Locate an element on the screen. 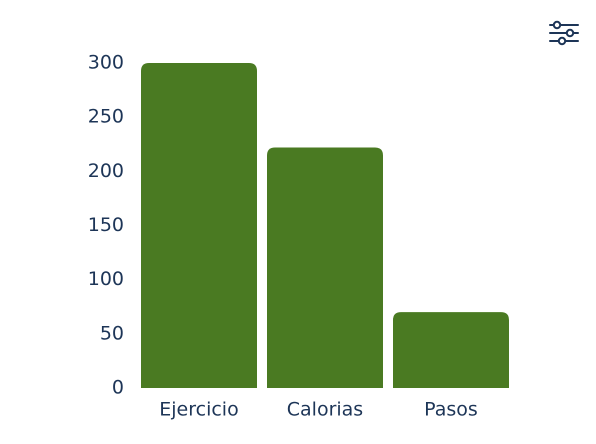  y-tick-label: 200 is located at coordinates (106, 171).